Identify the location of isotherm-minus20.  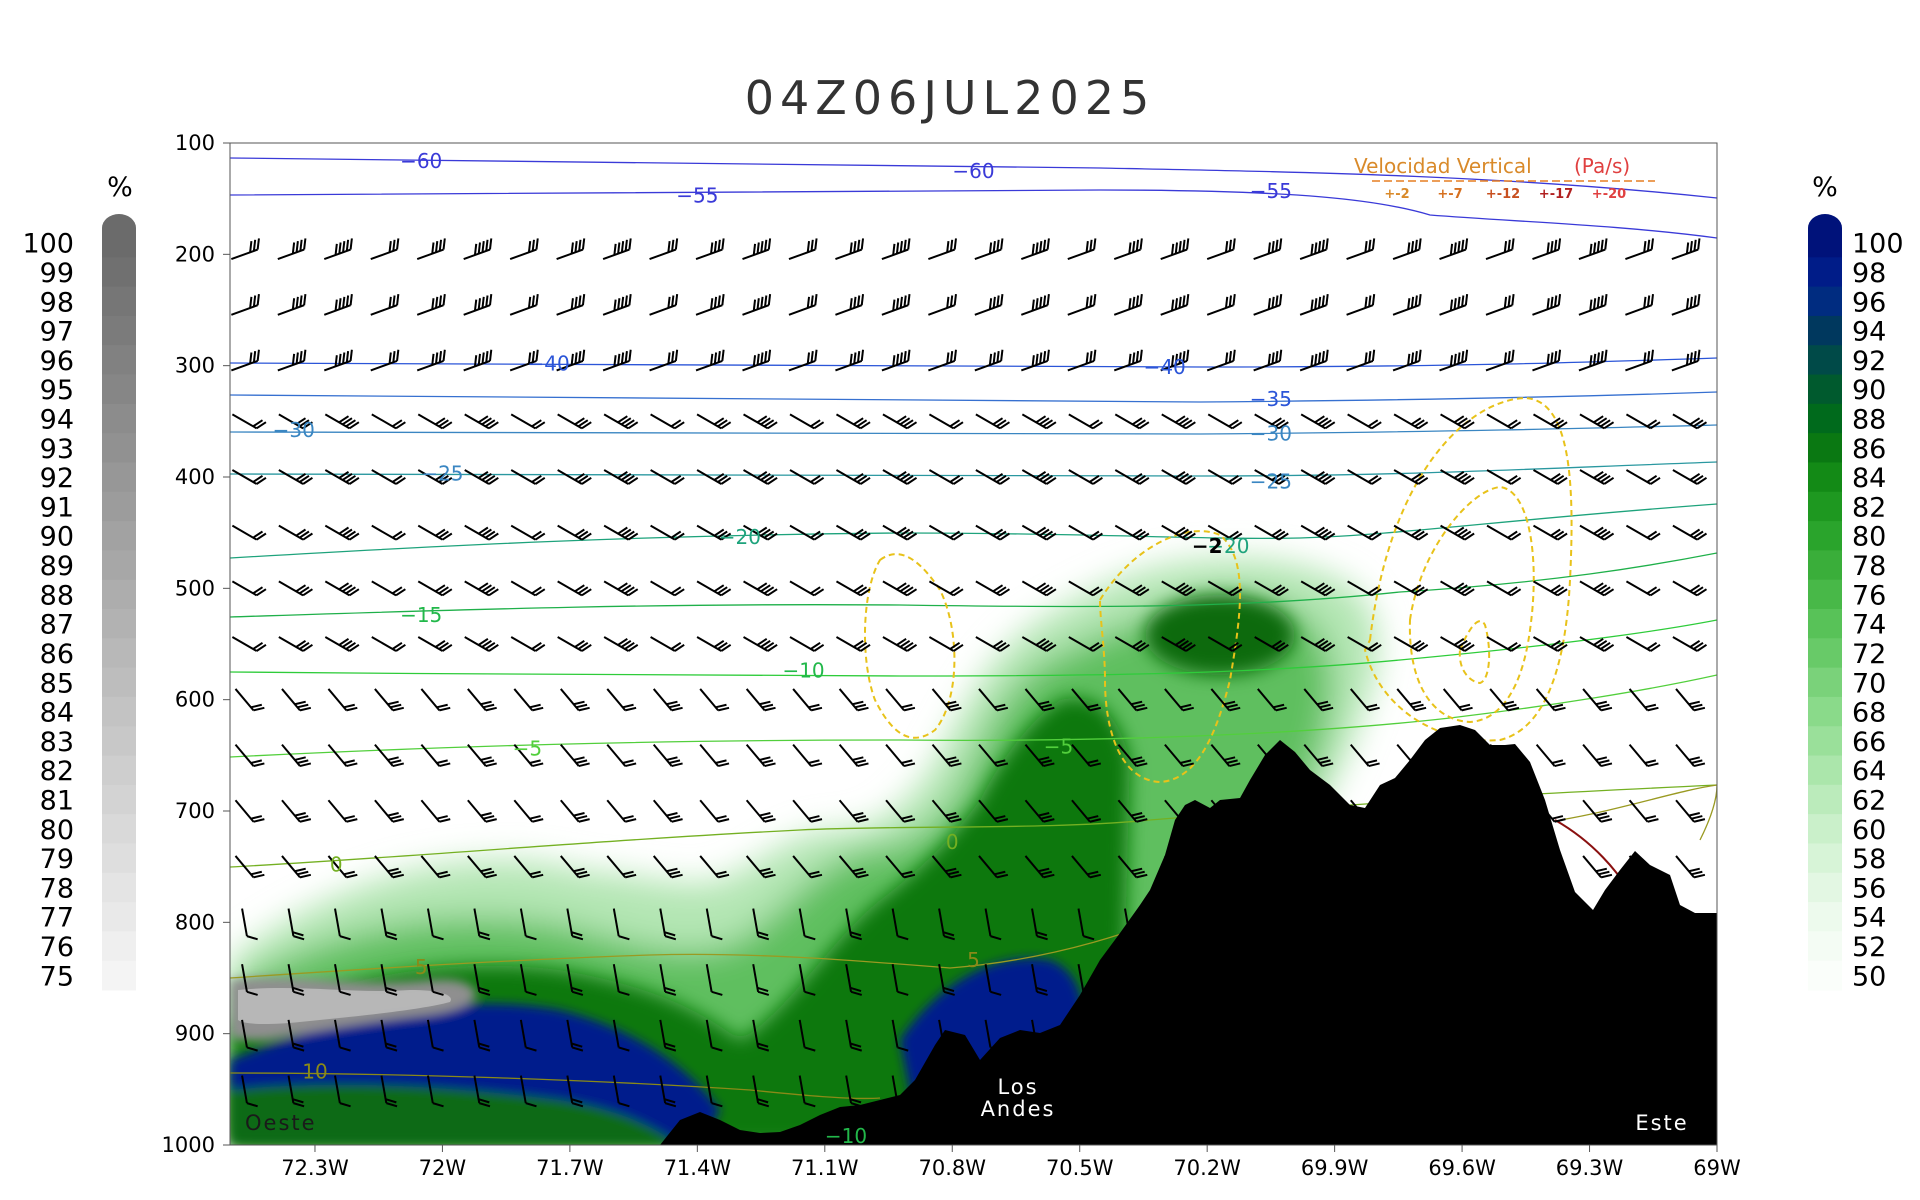
(973, 531).